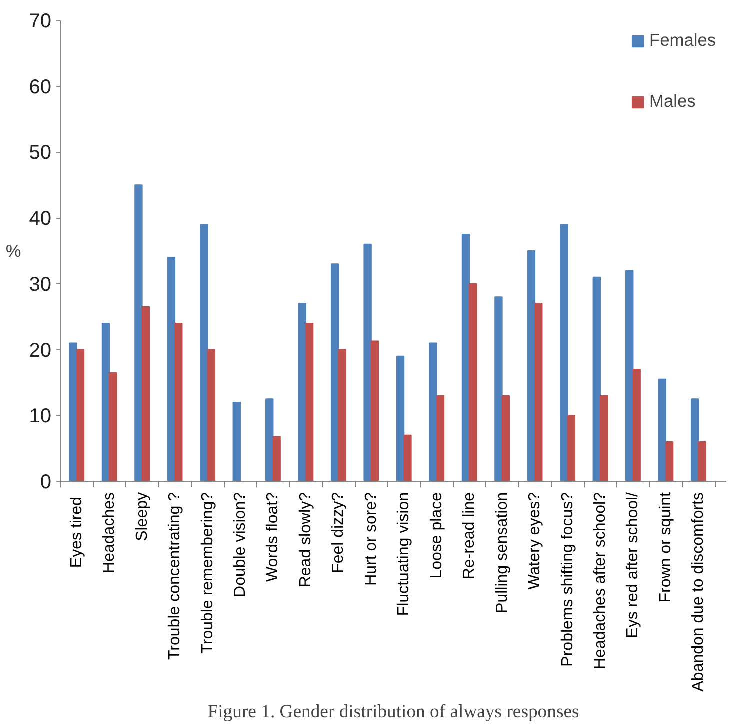 This screenshot has width=746, height=727. What do you see at coordinates (109, 533) in the screenshot?
I see `x-tick-label: Headaches` at bounding box center [109, 533].